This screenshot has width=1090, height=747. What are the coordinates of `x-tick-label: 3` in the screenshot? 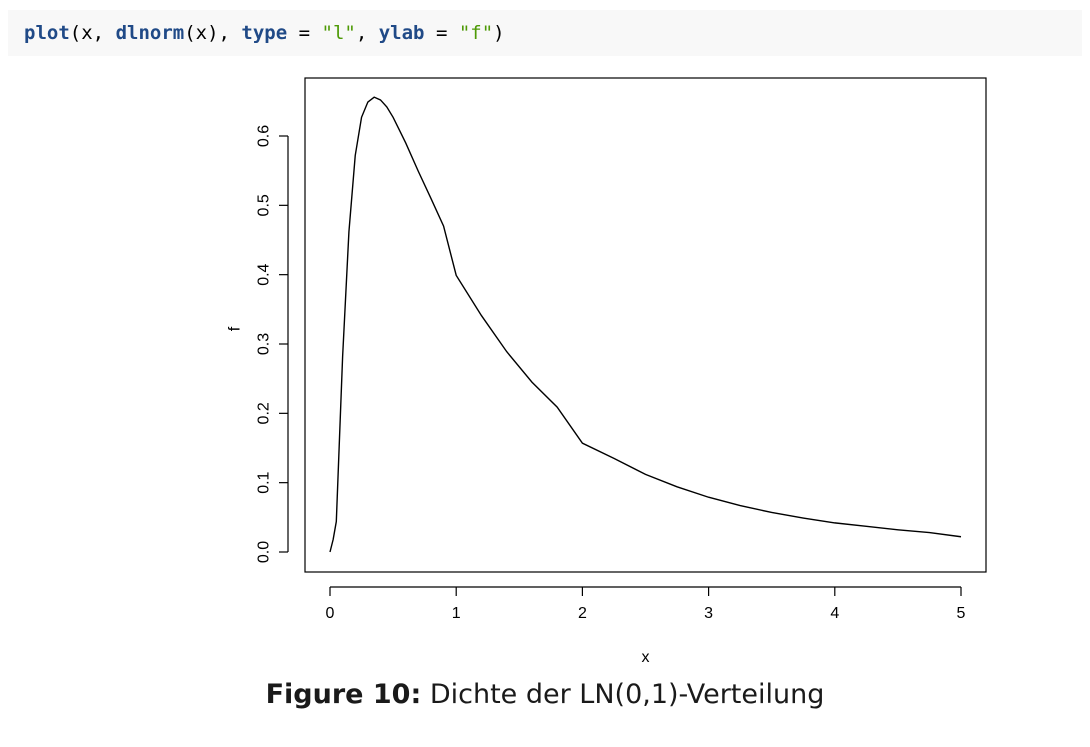 It's located at (708, 613).